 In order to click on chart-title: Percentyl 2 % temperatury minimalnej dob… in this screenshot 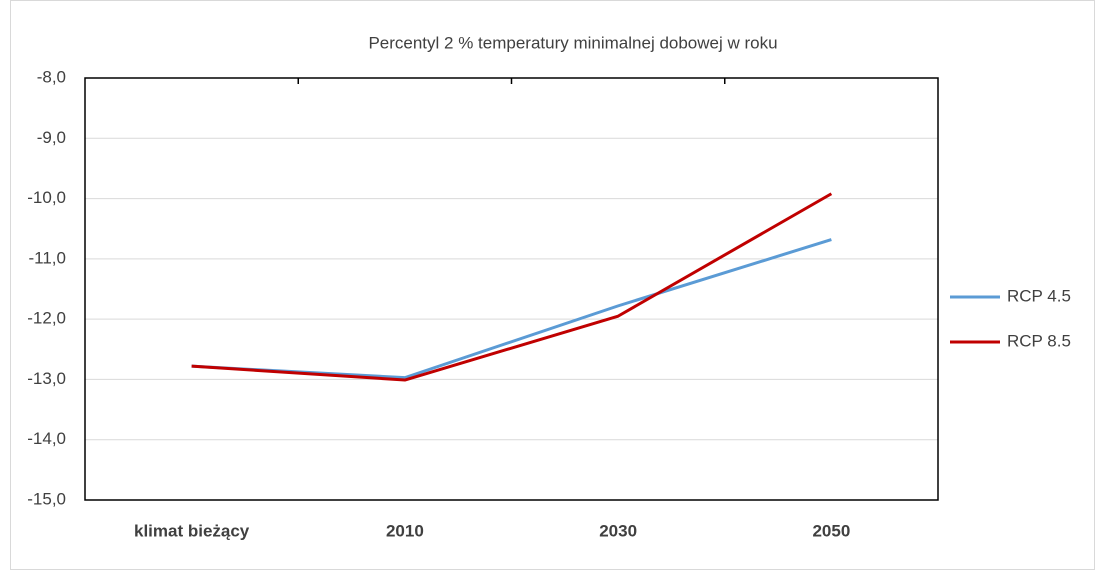, I will do `click(572, 42)`.